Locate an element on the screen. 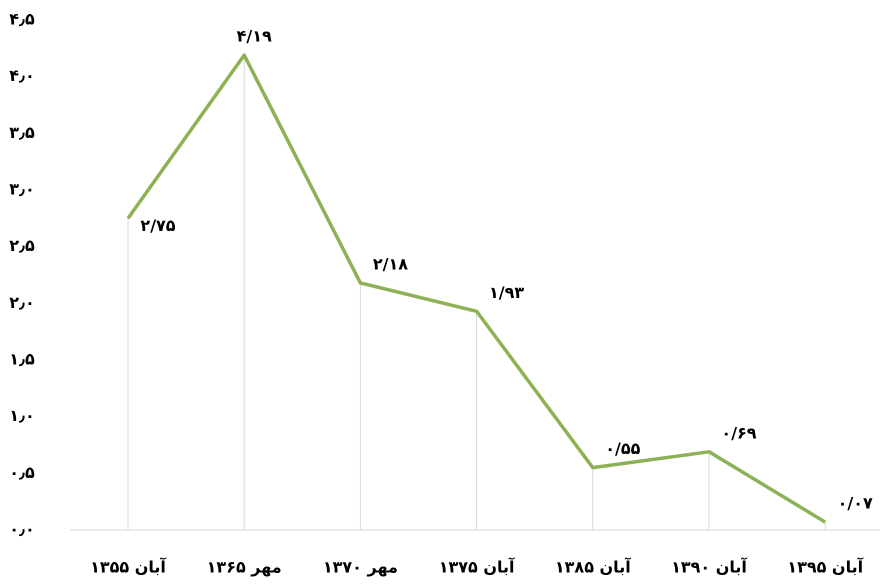  data-label: ۱/۹۳ is located at coordinates (506, 292).